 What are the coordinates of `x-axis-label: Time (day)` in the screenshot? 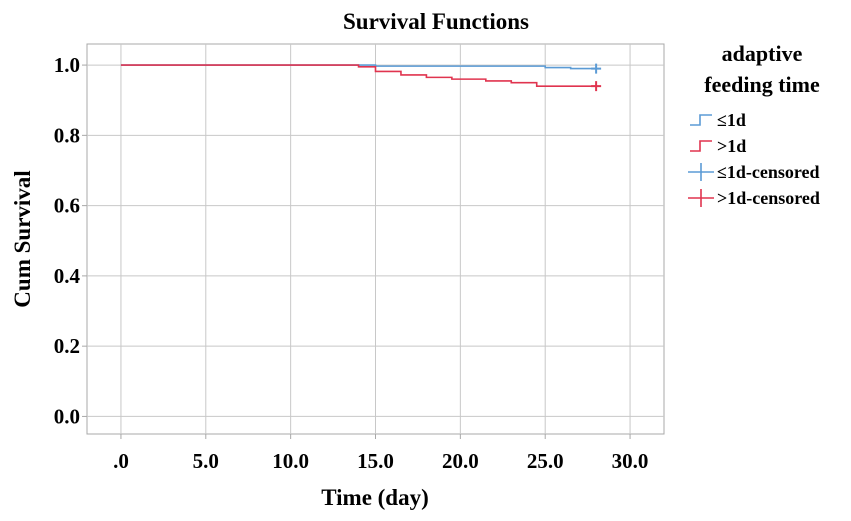 It's located at (375, 497).